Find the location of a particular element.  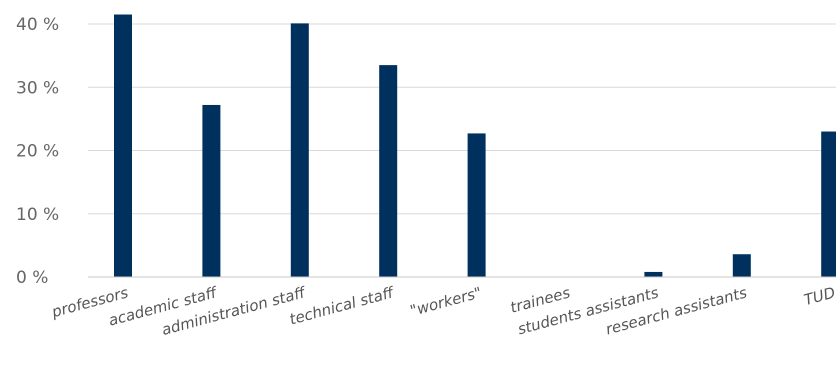

y-axis-tick-labels: 0 % 10 % 20 % 30 % 40 % is located at coordinates (37, 151).